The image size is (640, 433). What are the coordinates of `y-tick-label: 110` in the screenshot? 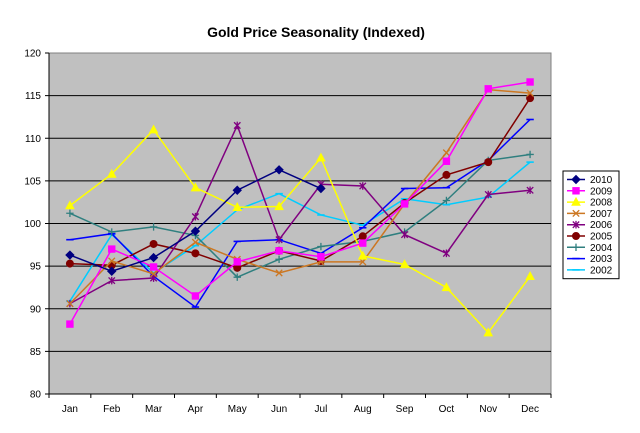 It's located at (33, 139).